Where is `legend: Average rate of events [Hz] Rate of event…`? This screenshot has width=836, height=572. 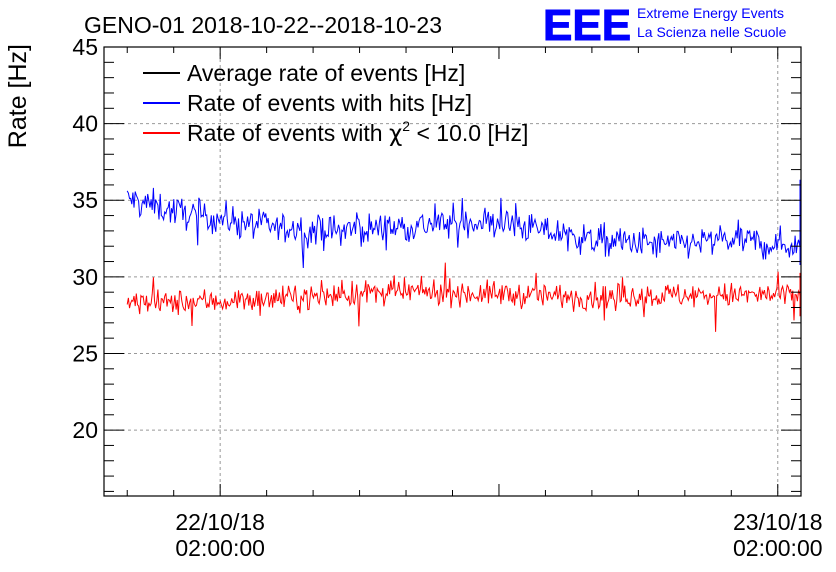
legend: Average rate of events [Hz] Rate of event… is located at coordinates (335, 103).